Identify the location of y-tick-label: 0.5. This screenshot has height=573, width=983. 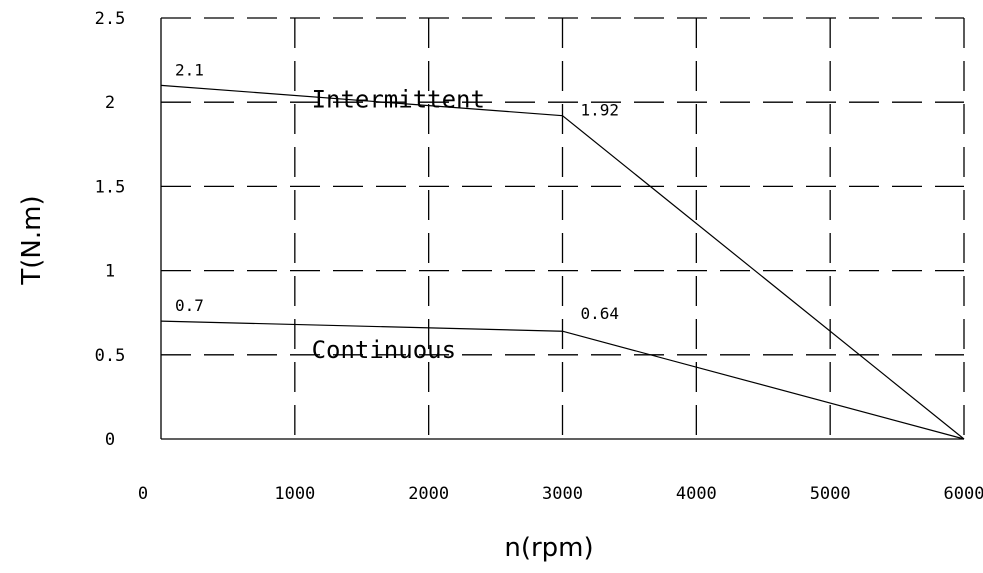
(110, 356).